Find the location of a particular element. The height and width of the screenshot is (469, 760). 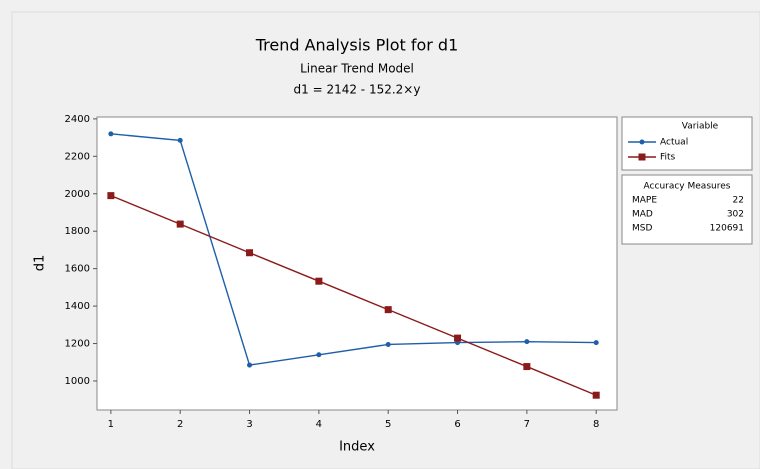

accuracy-value: 120691 is located at coordinates (727, 229).